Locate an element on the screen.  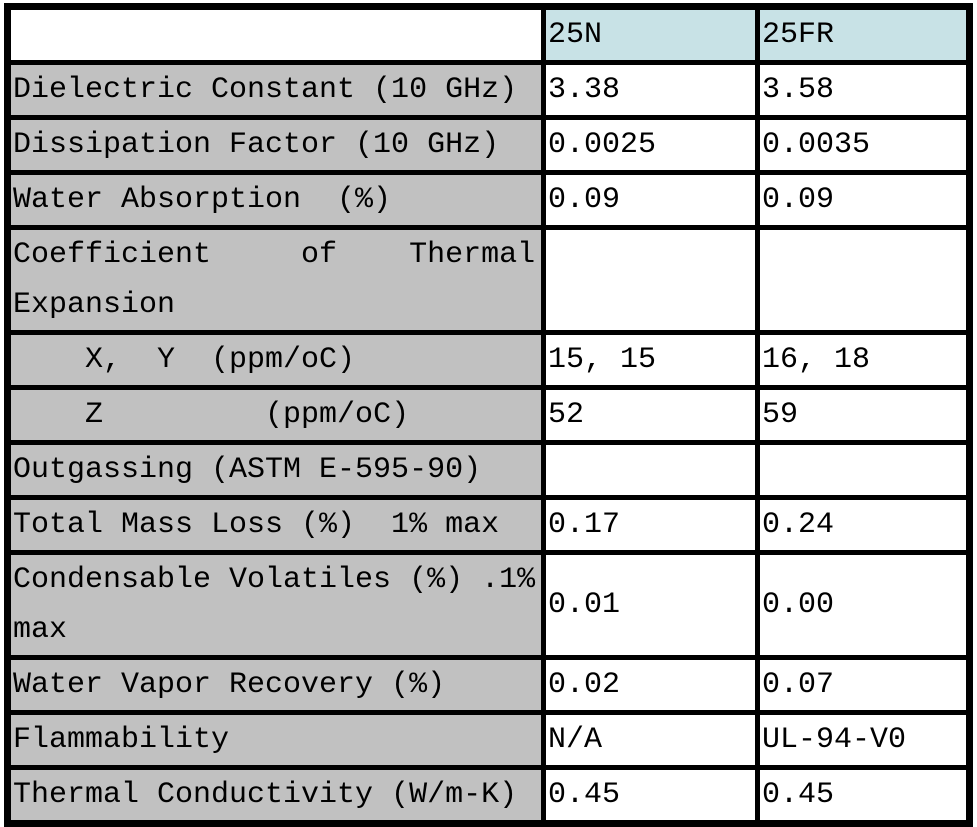
table-row-outgassing-heading: Outgassing (ASTM E-595-90) is located at coordinates (488, 470).